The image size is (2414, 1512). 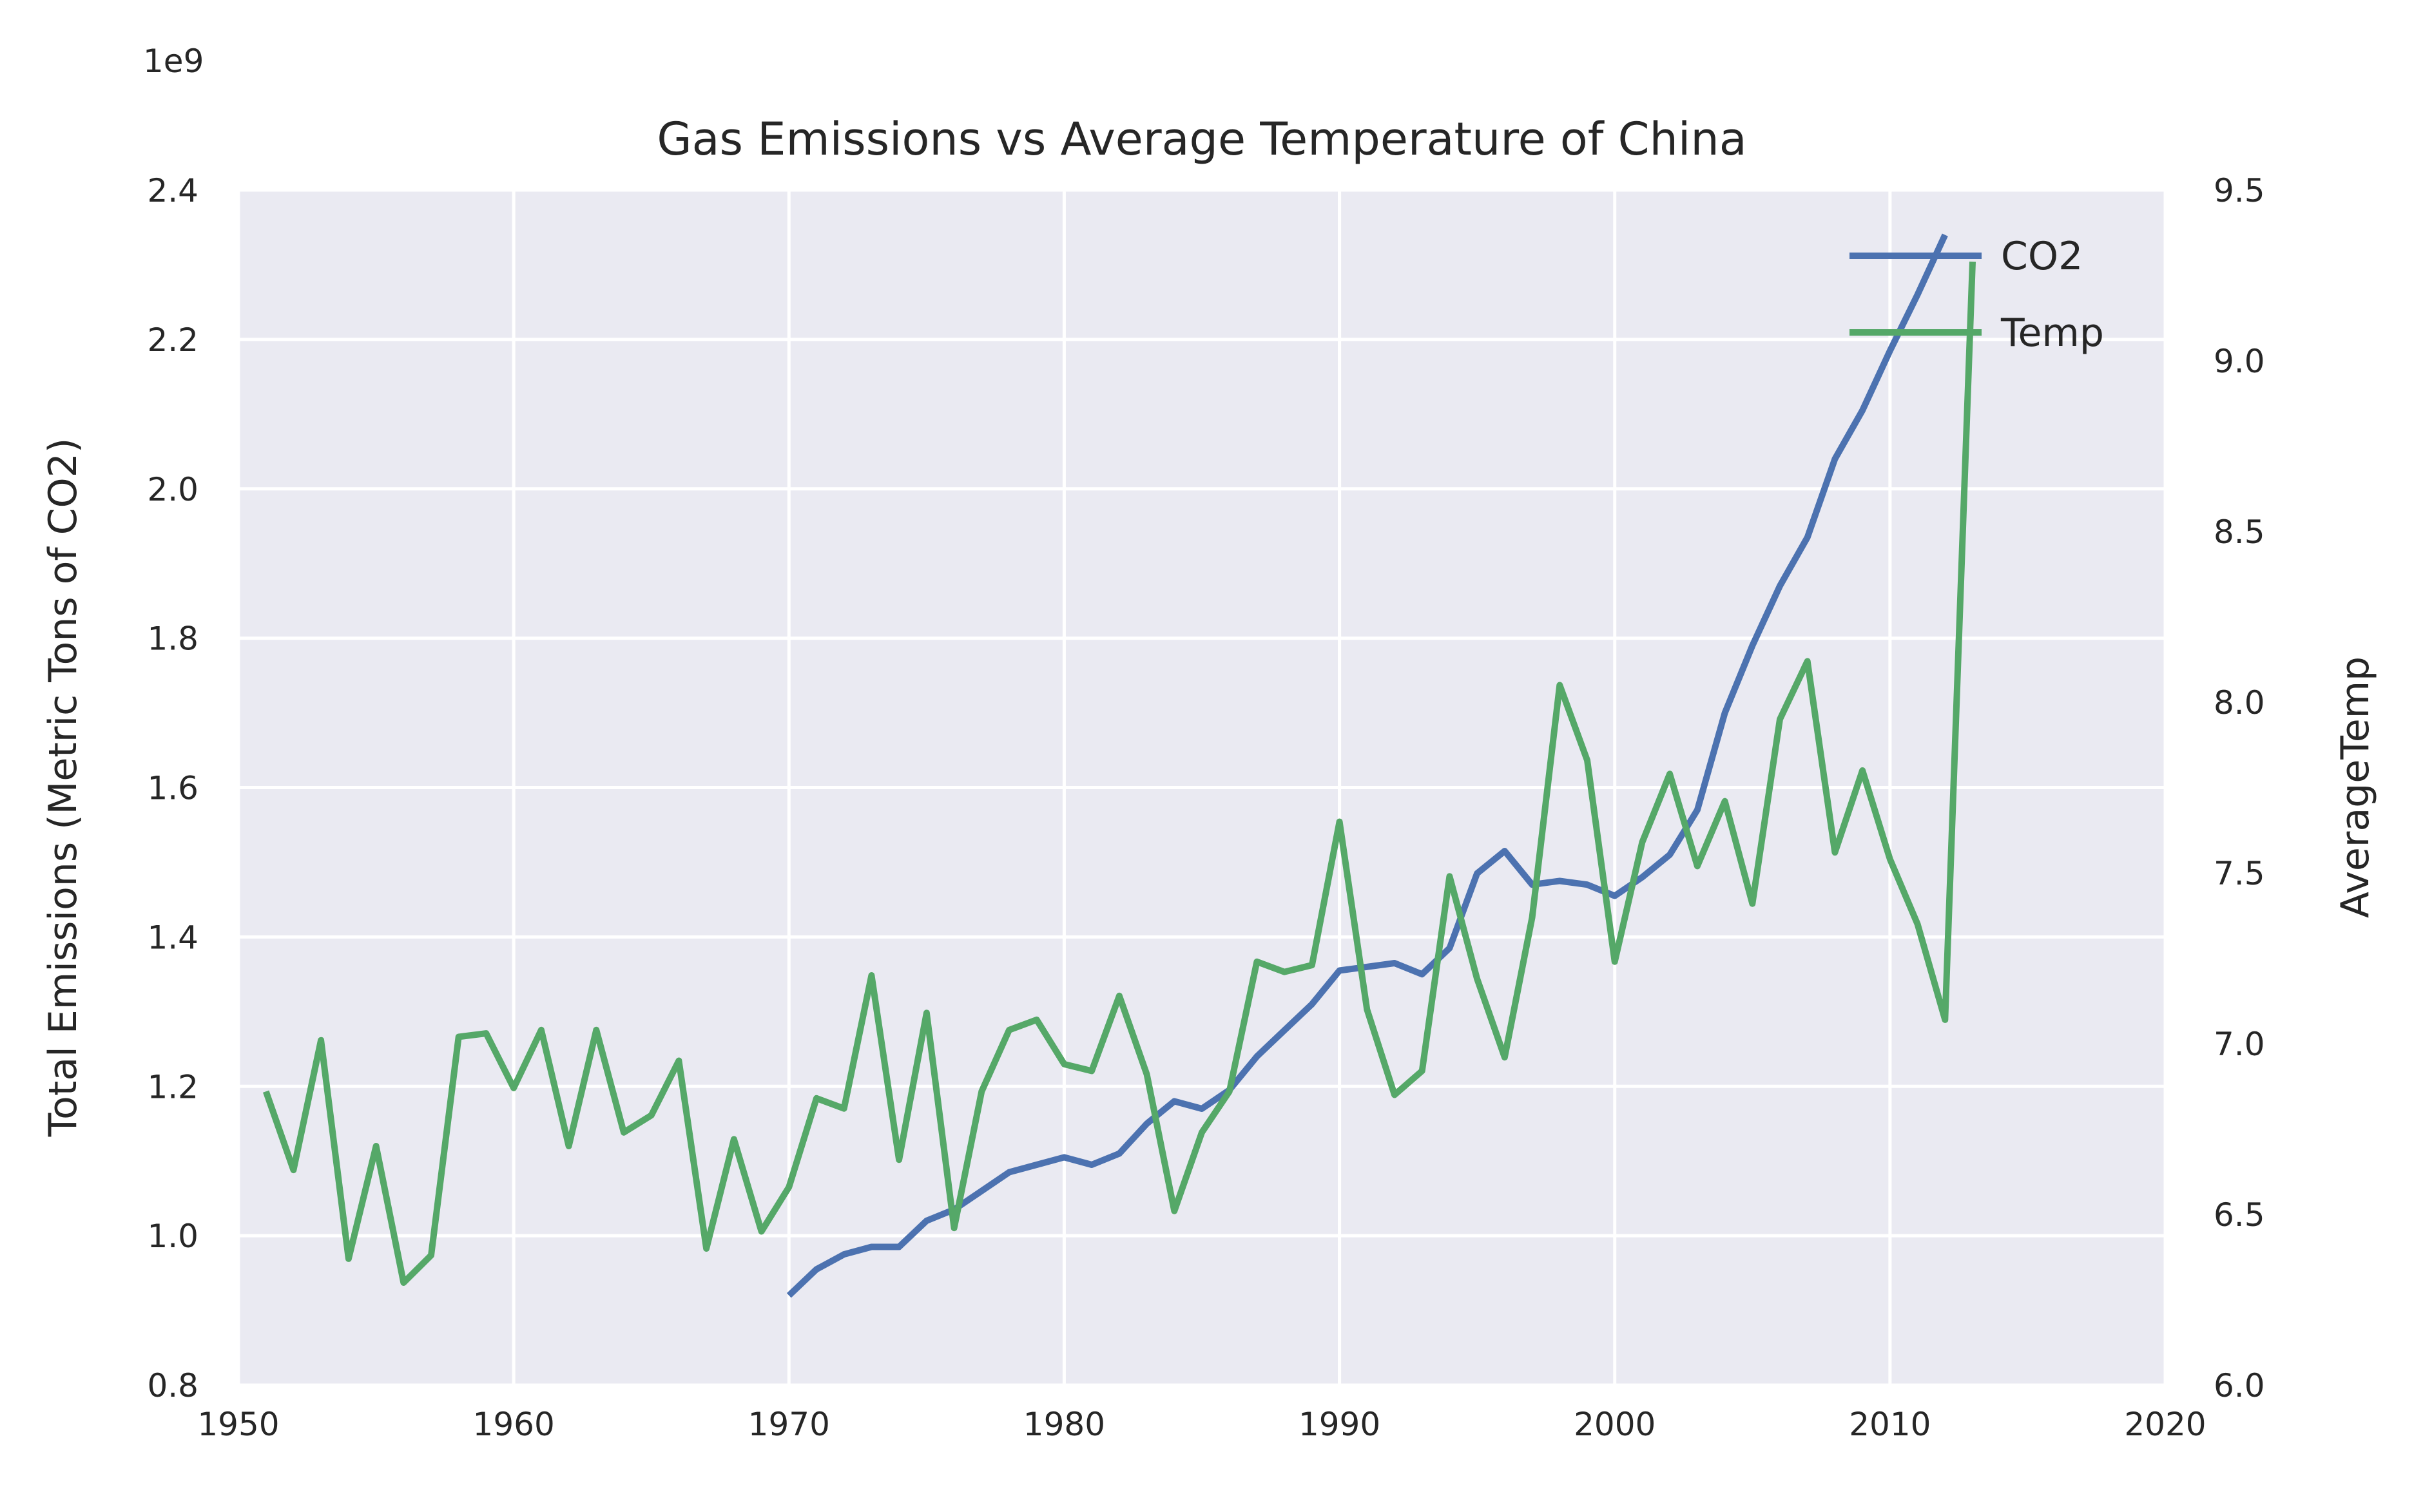 What do you see at coordinates (1976, 295) in the screenshot?
I see `legend: CO2 Temp` at bounding box center [1976, 295].